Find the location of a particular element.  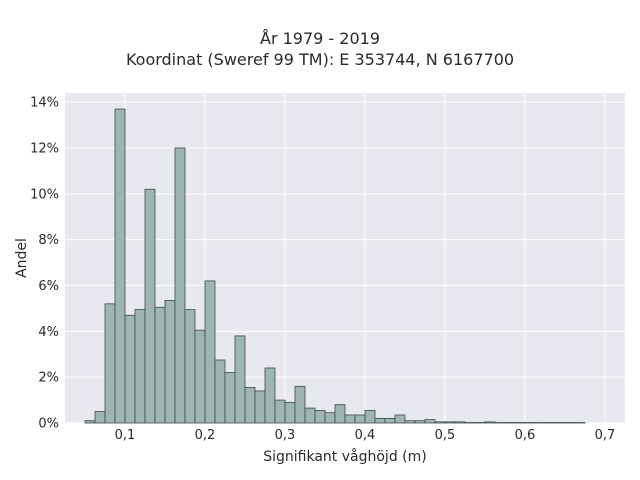

x-tick-label: 0,3 is located at coordinates (285, 435).